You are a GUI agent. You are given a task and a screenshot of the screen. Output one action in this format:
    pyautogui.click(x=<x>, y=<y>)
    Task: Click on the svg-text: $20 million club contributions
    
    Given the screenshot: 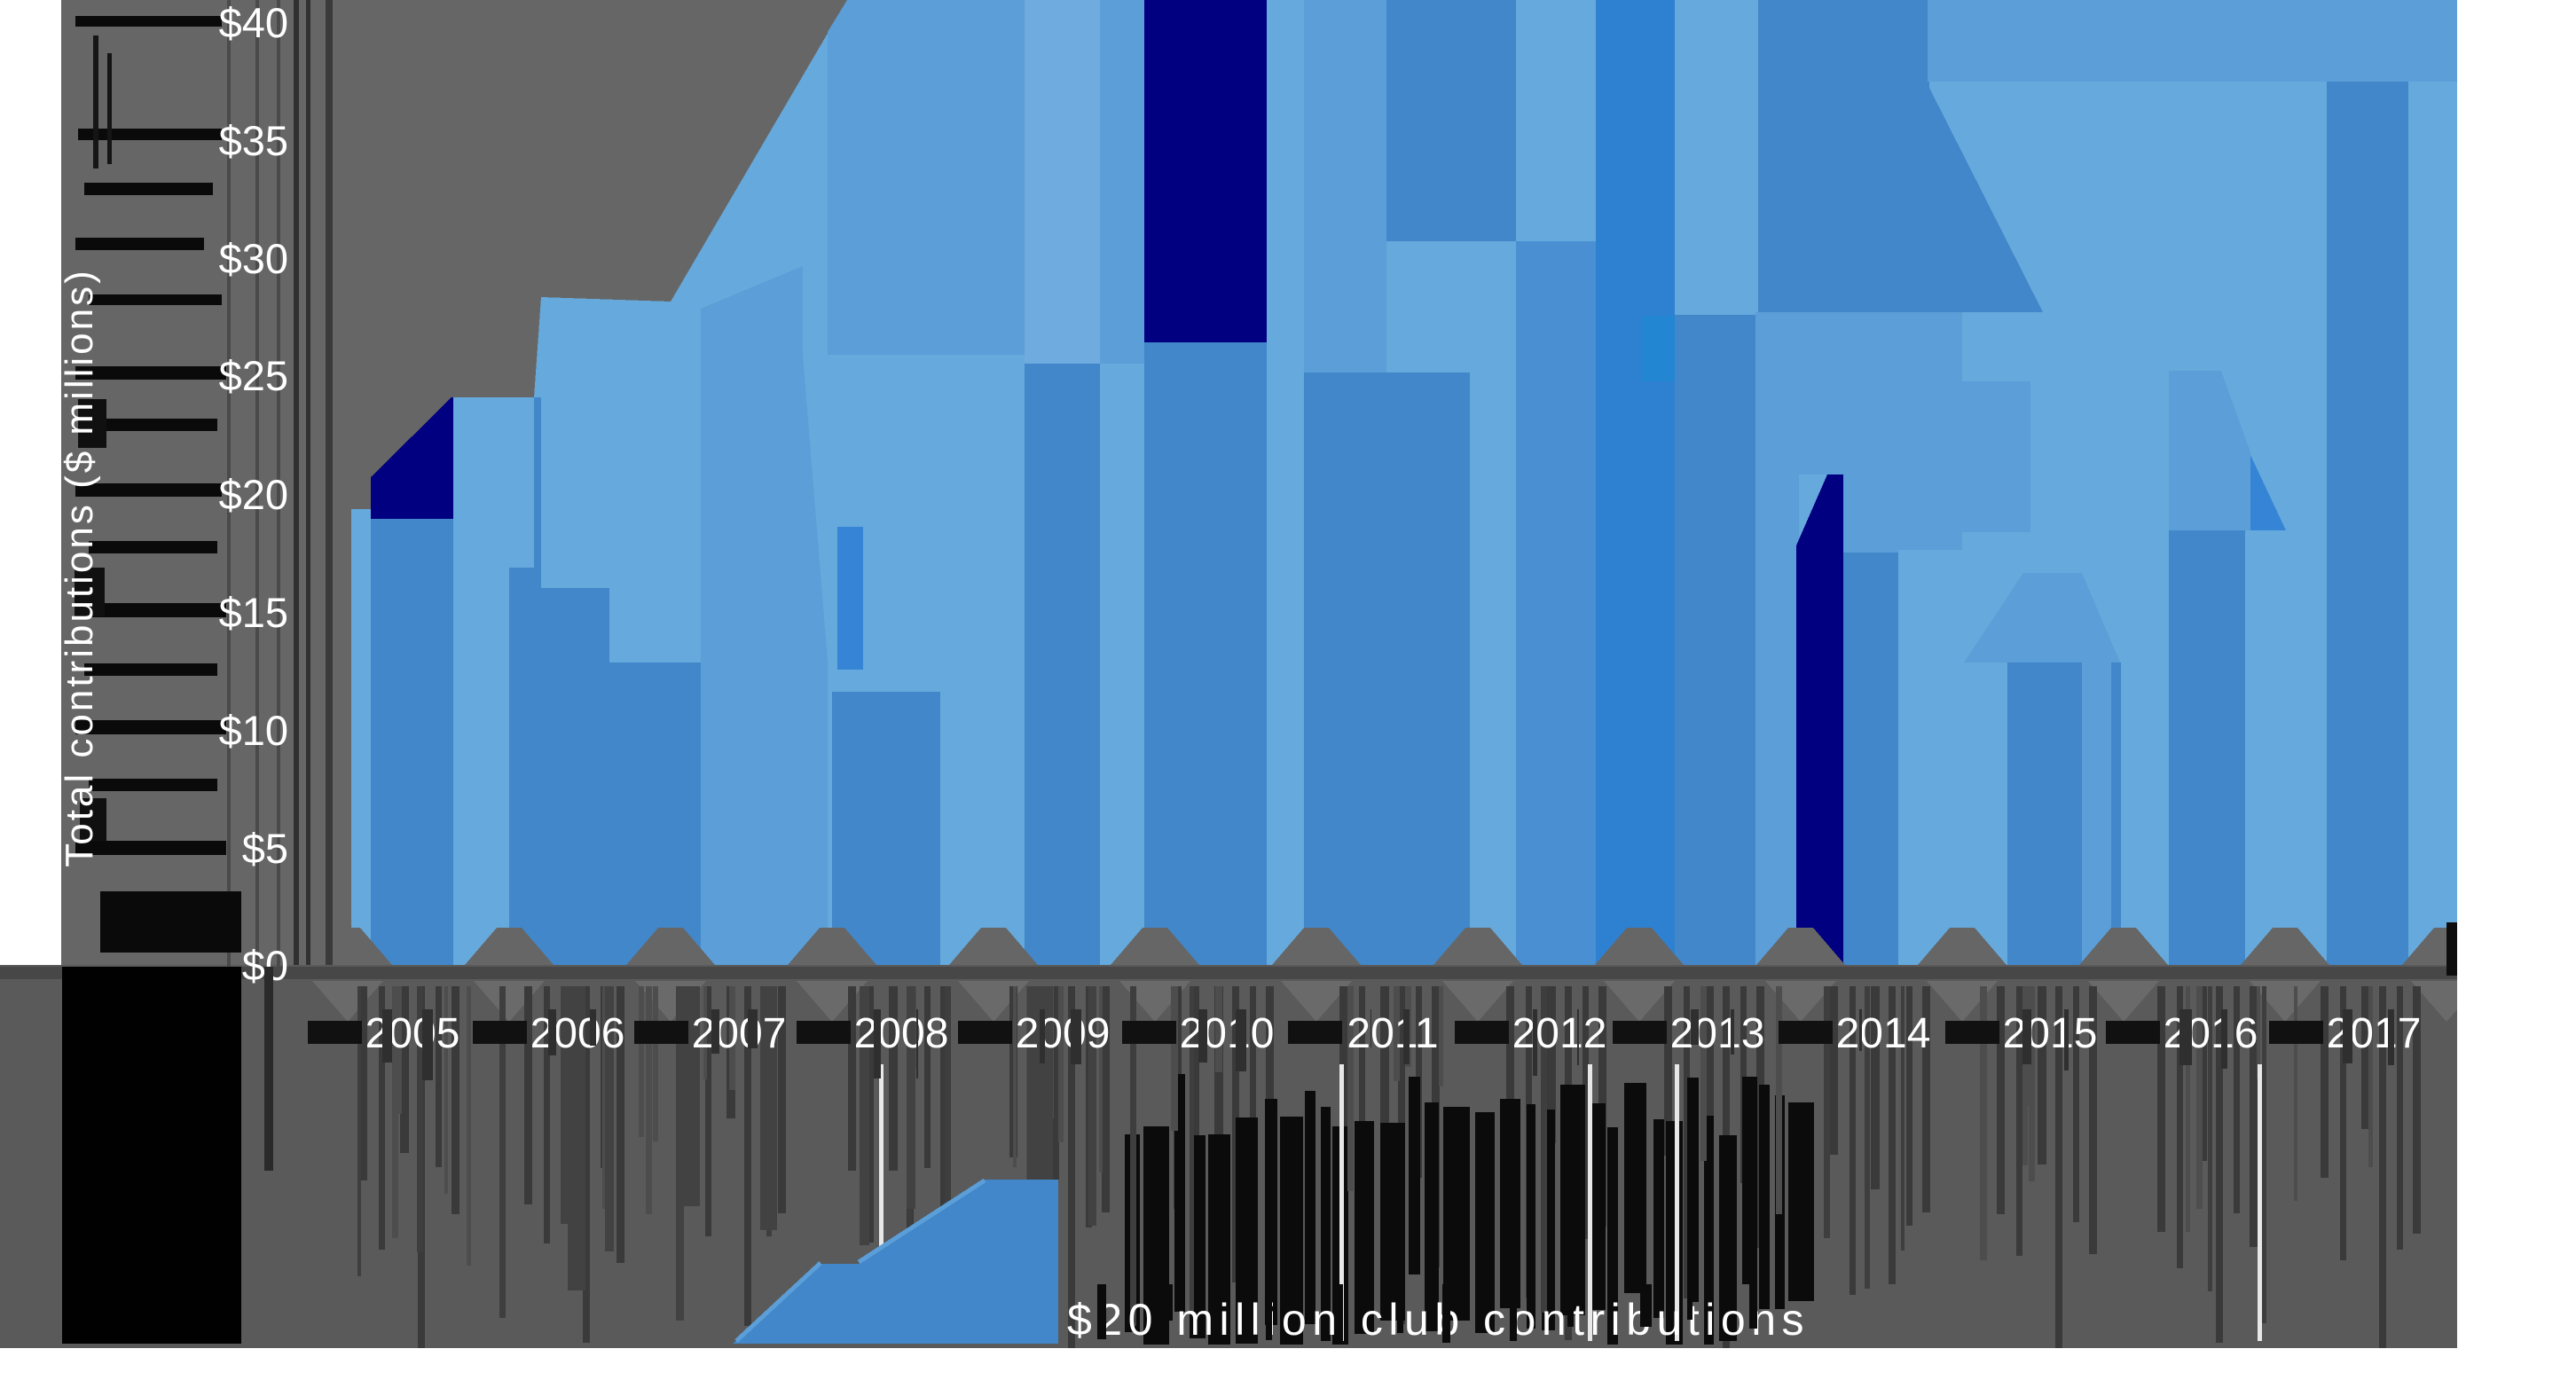 What is the action you would take?
    pyautogui.click(x=1438, y=1320)
    